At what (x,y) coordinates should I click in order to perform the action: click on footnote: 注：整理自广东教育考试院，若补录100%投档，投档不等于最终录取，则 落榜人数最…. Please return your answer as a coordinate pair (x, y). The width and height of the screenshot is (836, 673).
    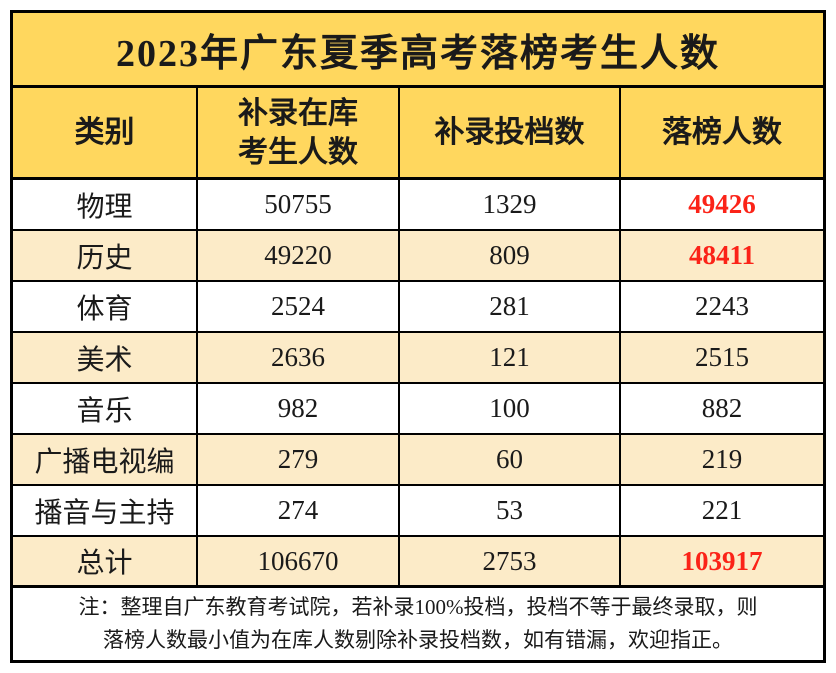
    Looking at the image, I should click on (418, 624).